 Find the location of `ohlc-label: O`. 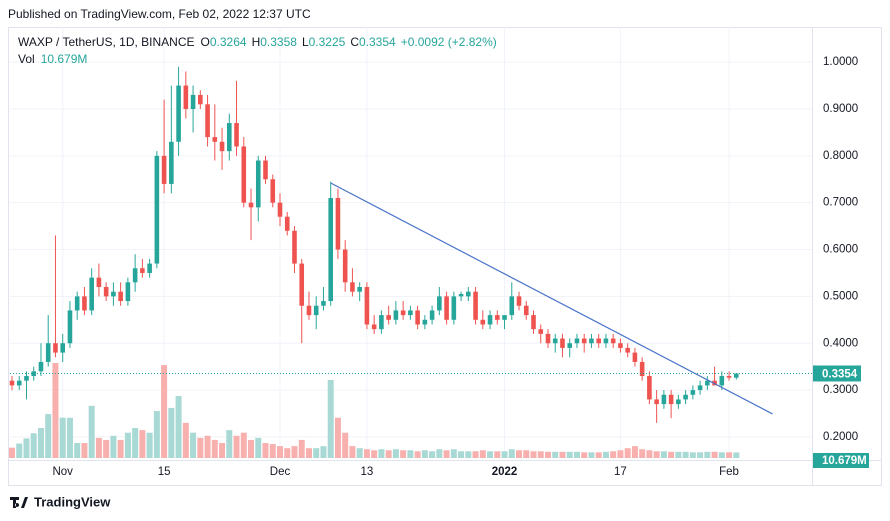

ohlc-label: O is located at coordinates (205, 42).